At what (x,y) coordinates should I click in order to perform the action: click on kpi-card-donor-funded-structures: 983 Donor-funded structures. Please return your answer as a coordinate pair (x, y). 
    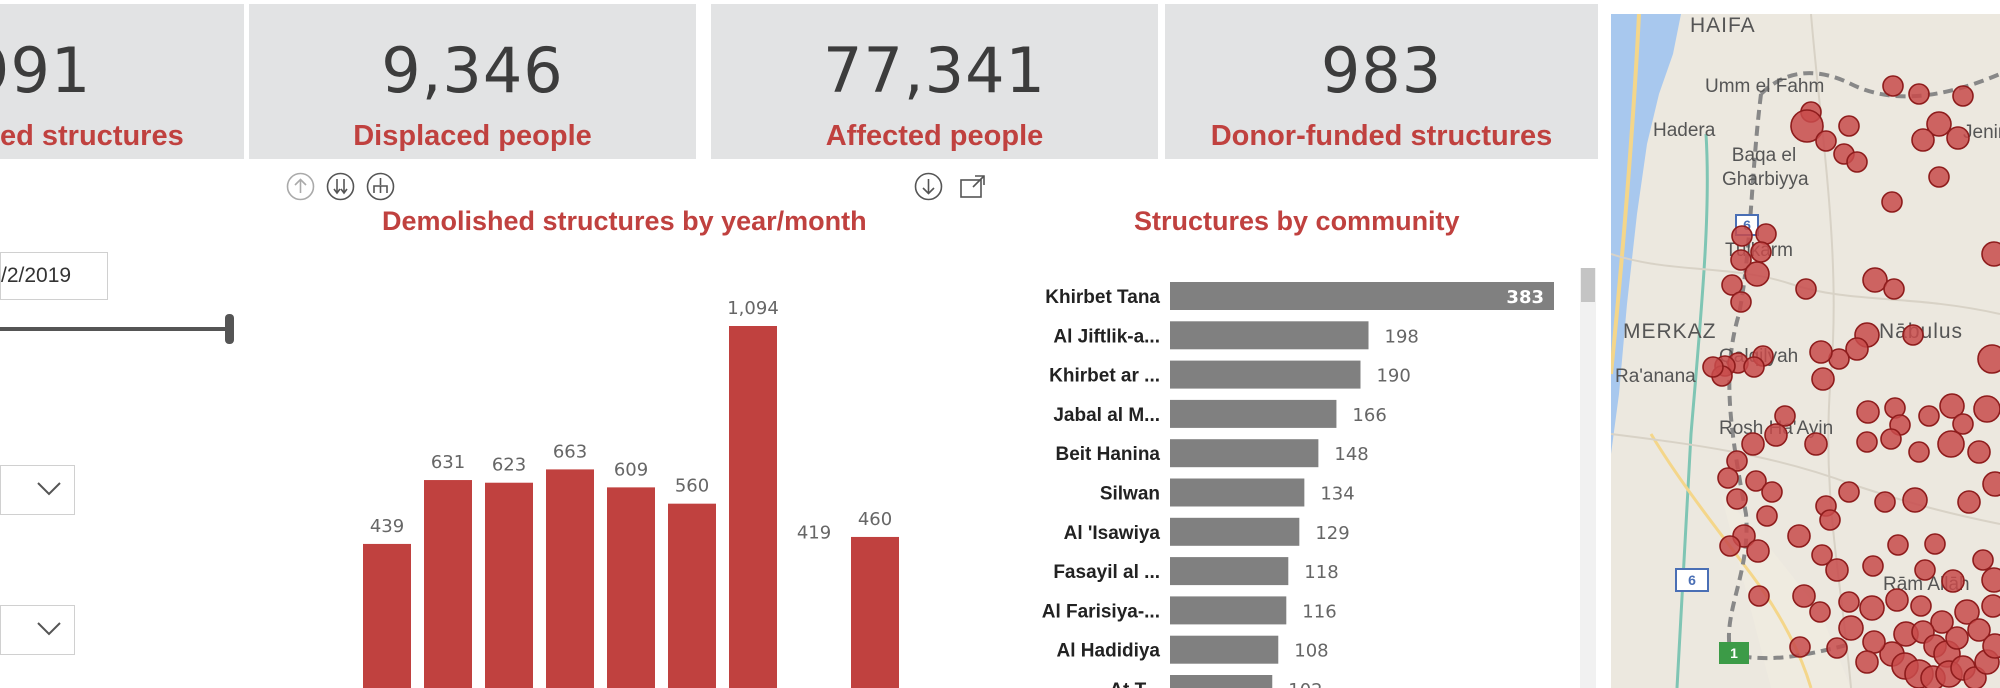
    Looking at the image, I should click on (1381, 81).